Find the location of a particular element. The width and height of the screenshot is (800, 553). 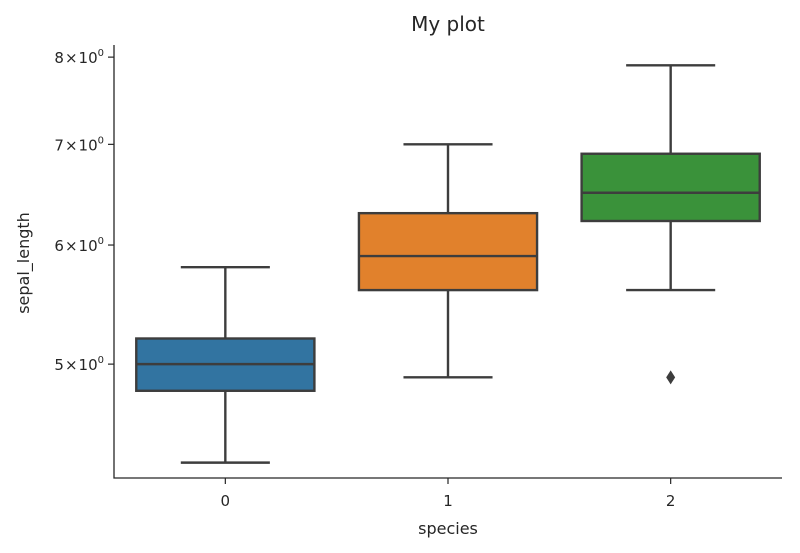

x-tick-label: 2 is located at coordinates (671, 501).